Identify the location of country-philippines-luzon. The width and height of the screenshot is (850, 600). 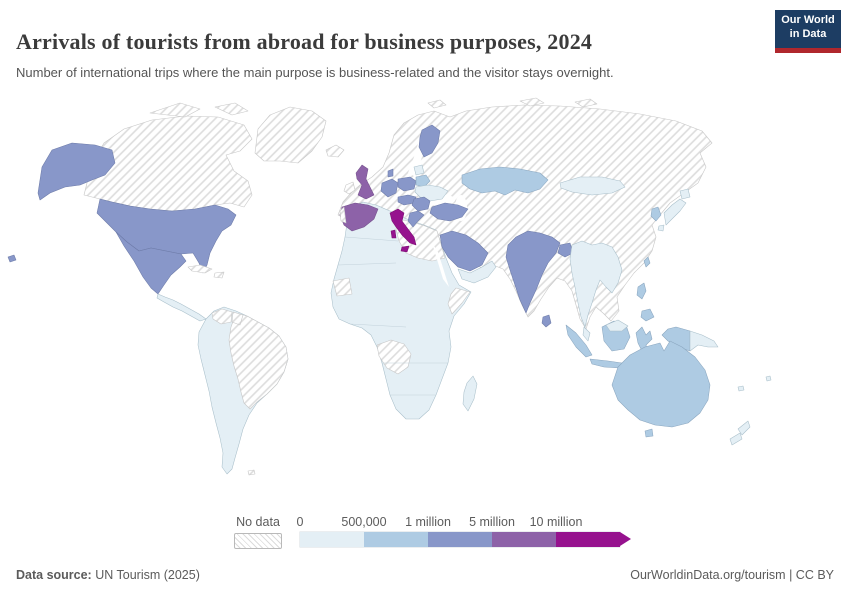
(641, 291).